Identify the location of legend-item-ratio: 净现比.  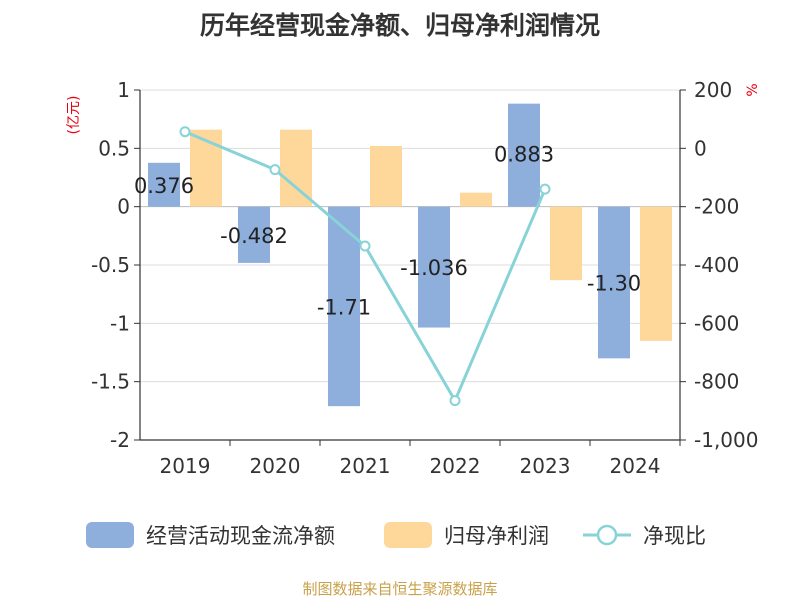
(644, 536).